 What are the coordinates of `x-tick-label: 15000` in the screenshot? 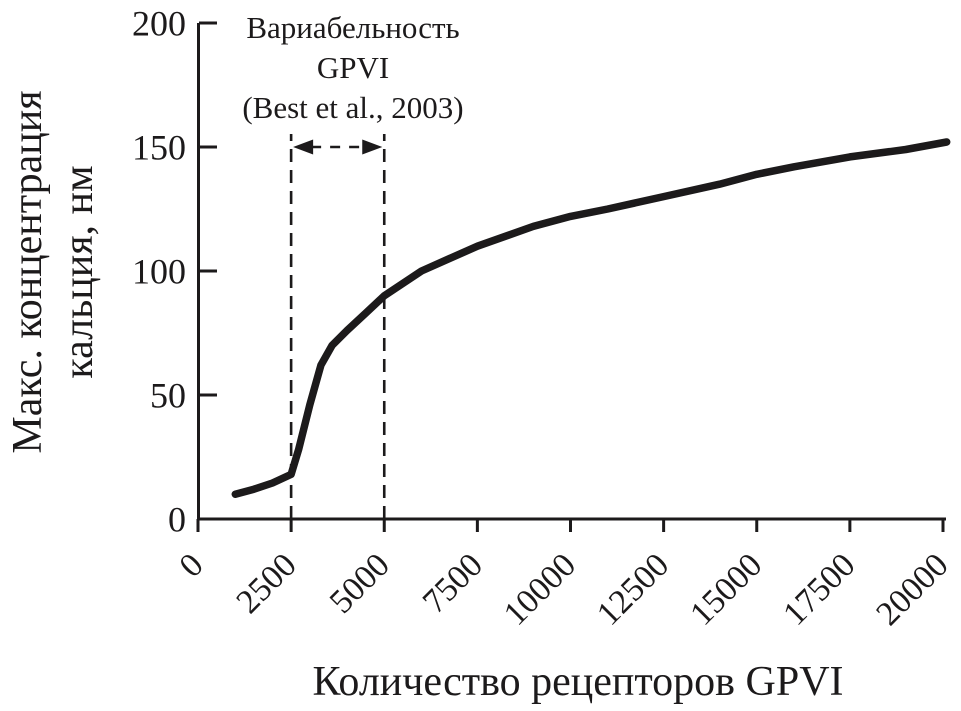 It's located at (726, 589).